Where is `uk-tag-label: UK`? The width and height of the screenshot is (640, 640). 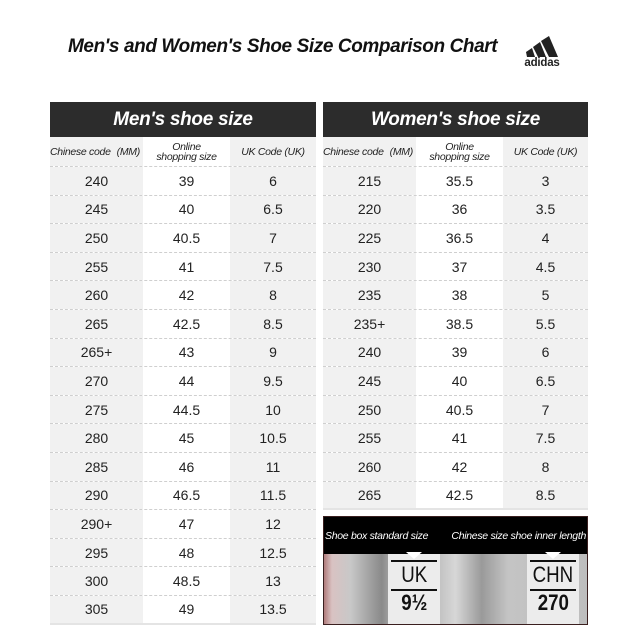
uk-tag-label: UK is located at coordinates (414, 574).